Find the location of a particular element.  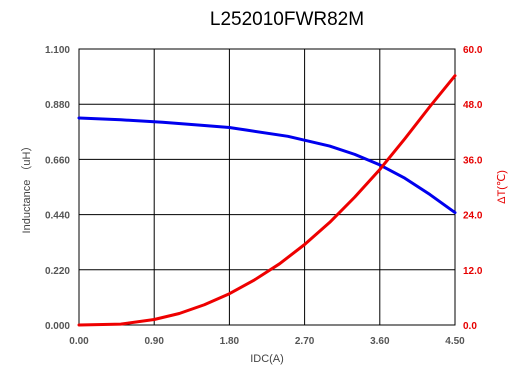

y-left-tick-label: 0.880 is located at coordinates (57, 105).